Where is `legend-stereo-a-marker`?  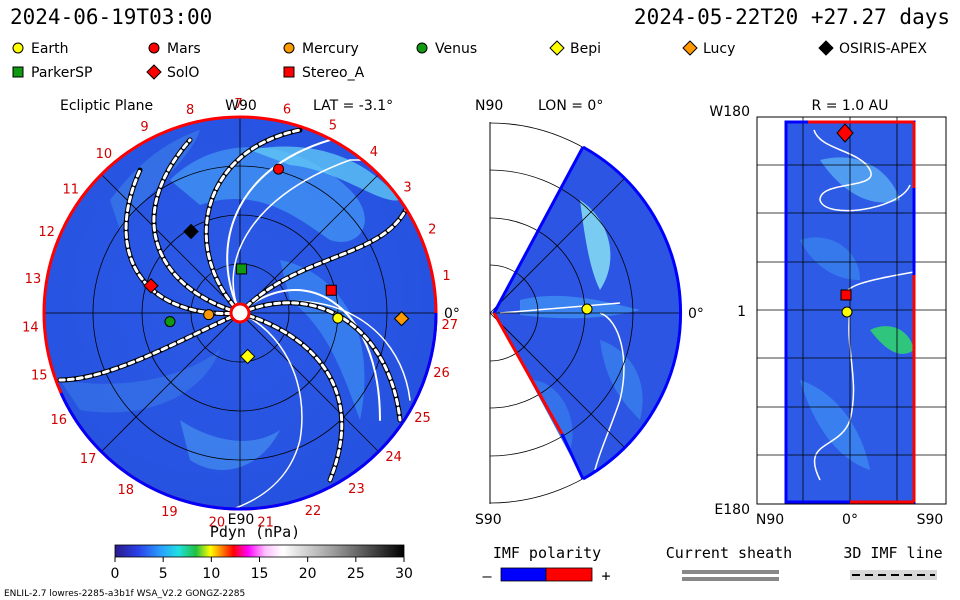
legend-stereo-a-marker is located at coordinates (289, 72).